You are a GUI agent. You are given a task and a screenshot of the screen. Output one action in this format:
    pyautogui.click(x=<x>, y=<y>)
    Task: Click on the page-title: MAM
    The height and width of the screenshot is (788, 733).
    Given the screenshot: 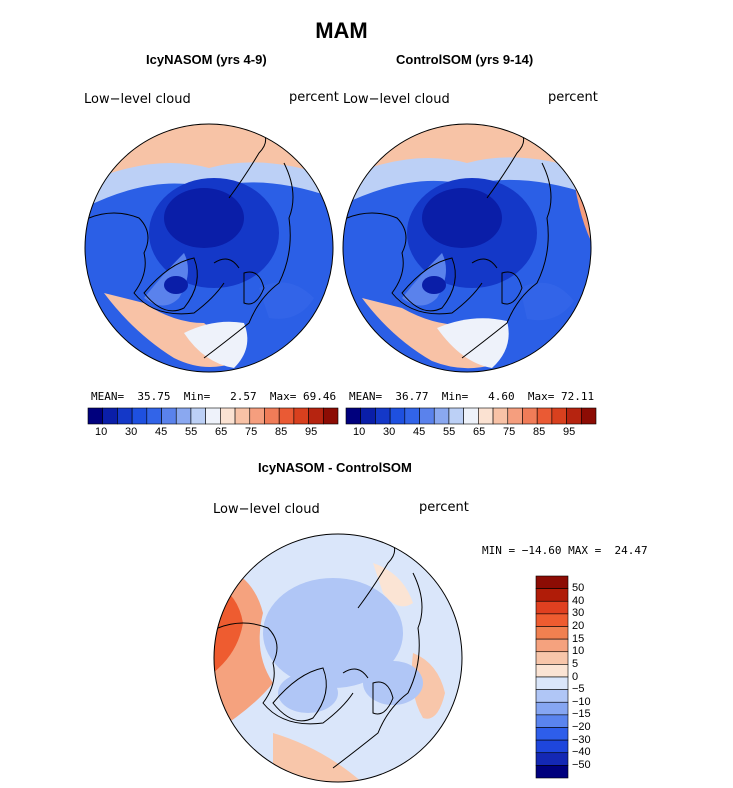 What is the action you would take?
    pyautogui.click(x=341, y=30)
    